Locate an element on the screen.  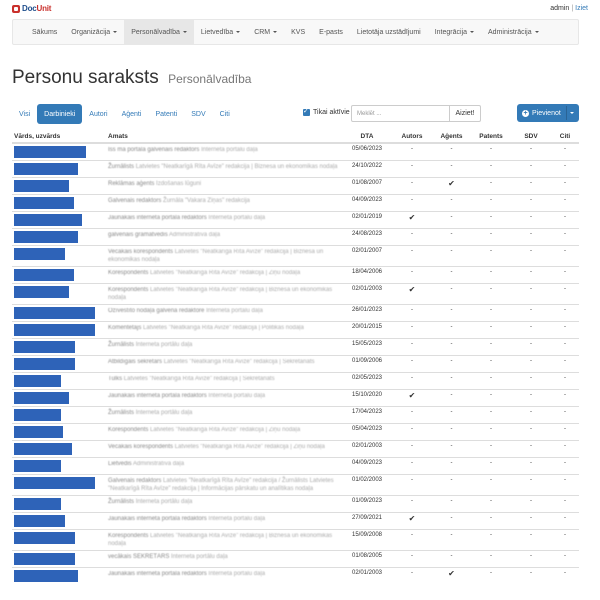
active-only-filter: Tikai aktīvie is located at coordinates (326, 111).